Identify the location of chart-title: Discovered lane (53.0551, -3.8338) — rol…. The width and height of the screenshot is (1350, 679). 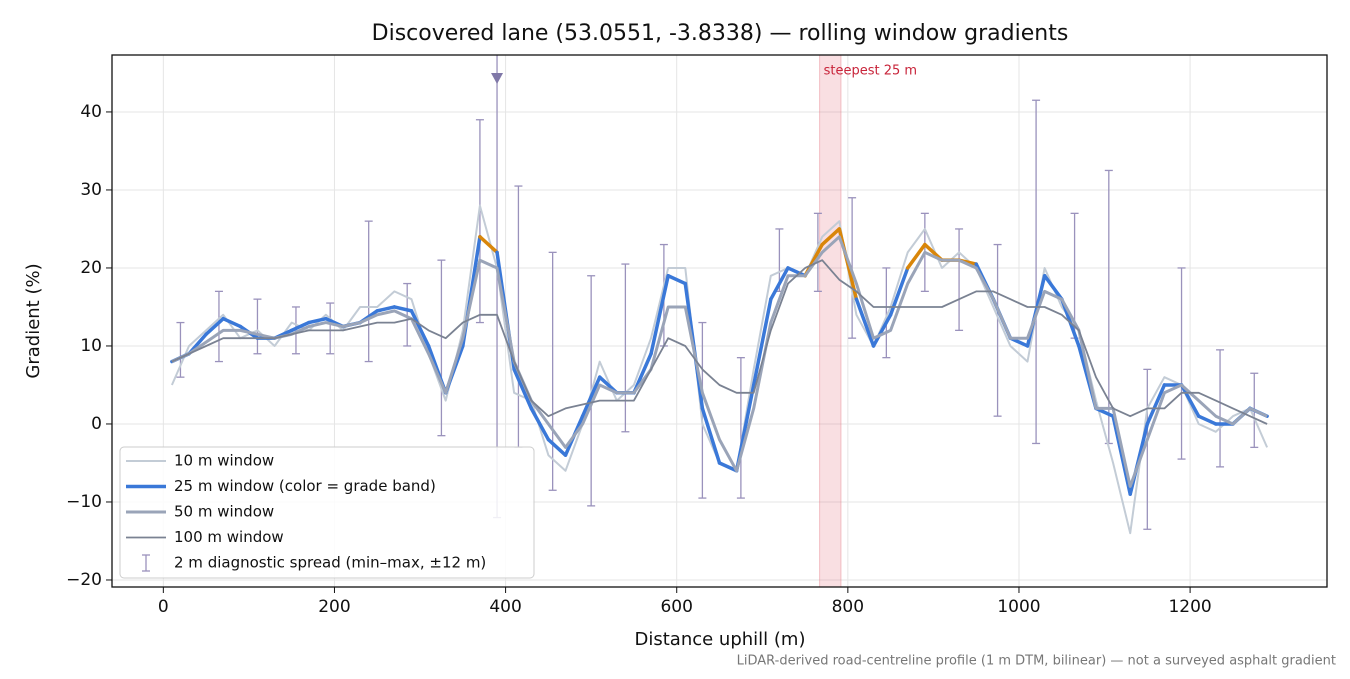
(720, 33).